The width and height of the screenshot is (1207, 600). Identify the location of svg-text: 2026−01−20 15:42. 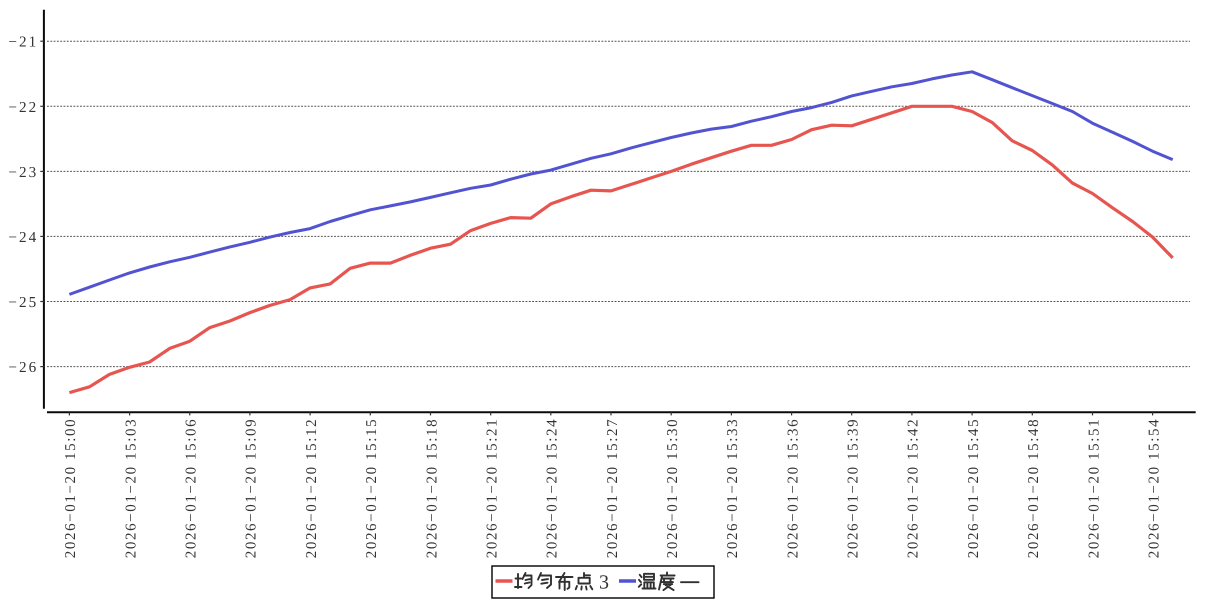
(914, 488).